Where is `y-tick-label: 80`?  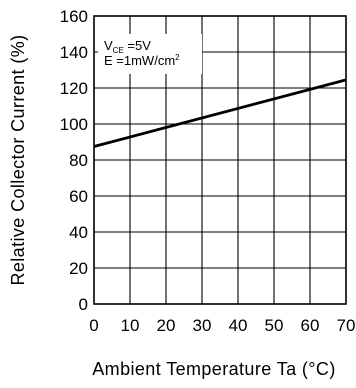
y-tick-label: 80 is located at coordinates (78, 160).